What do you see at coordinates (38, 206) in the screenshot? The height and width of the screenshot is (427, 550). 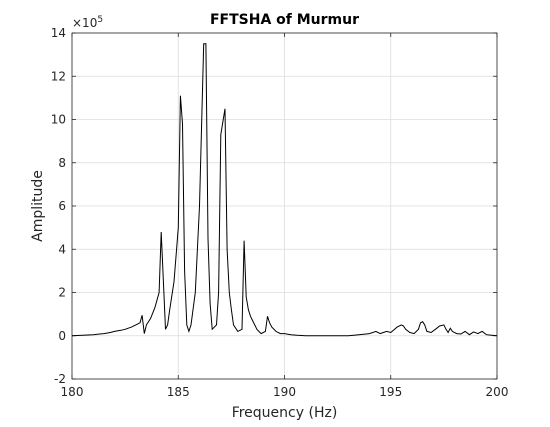 I see `y-axis-label: Amplitude` at bounding box center [38, 206].